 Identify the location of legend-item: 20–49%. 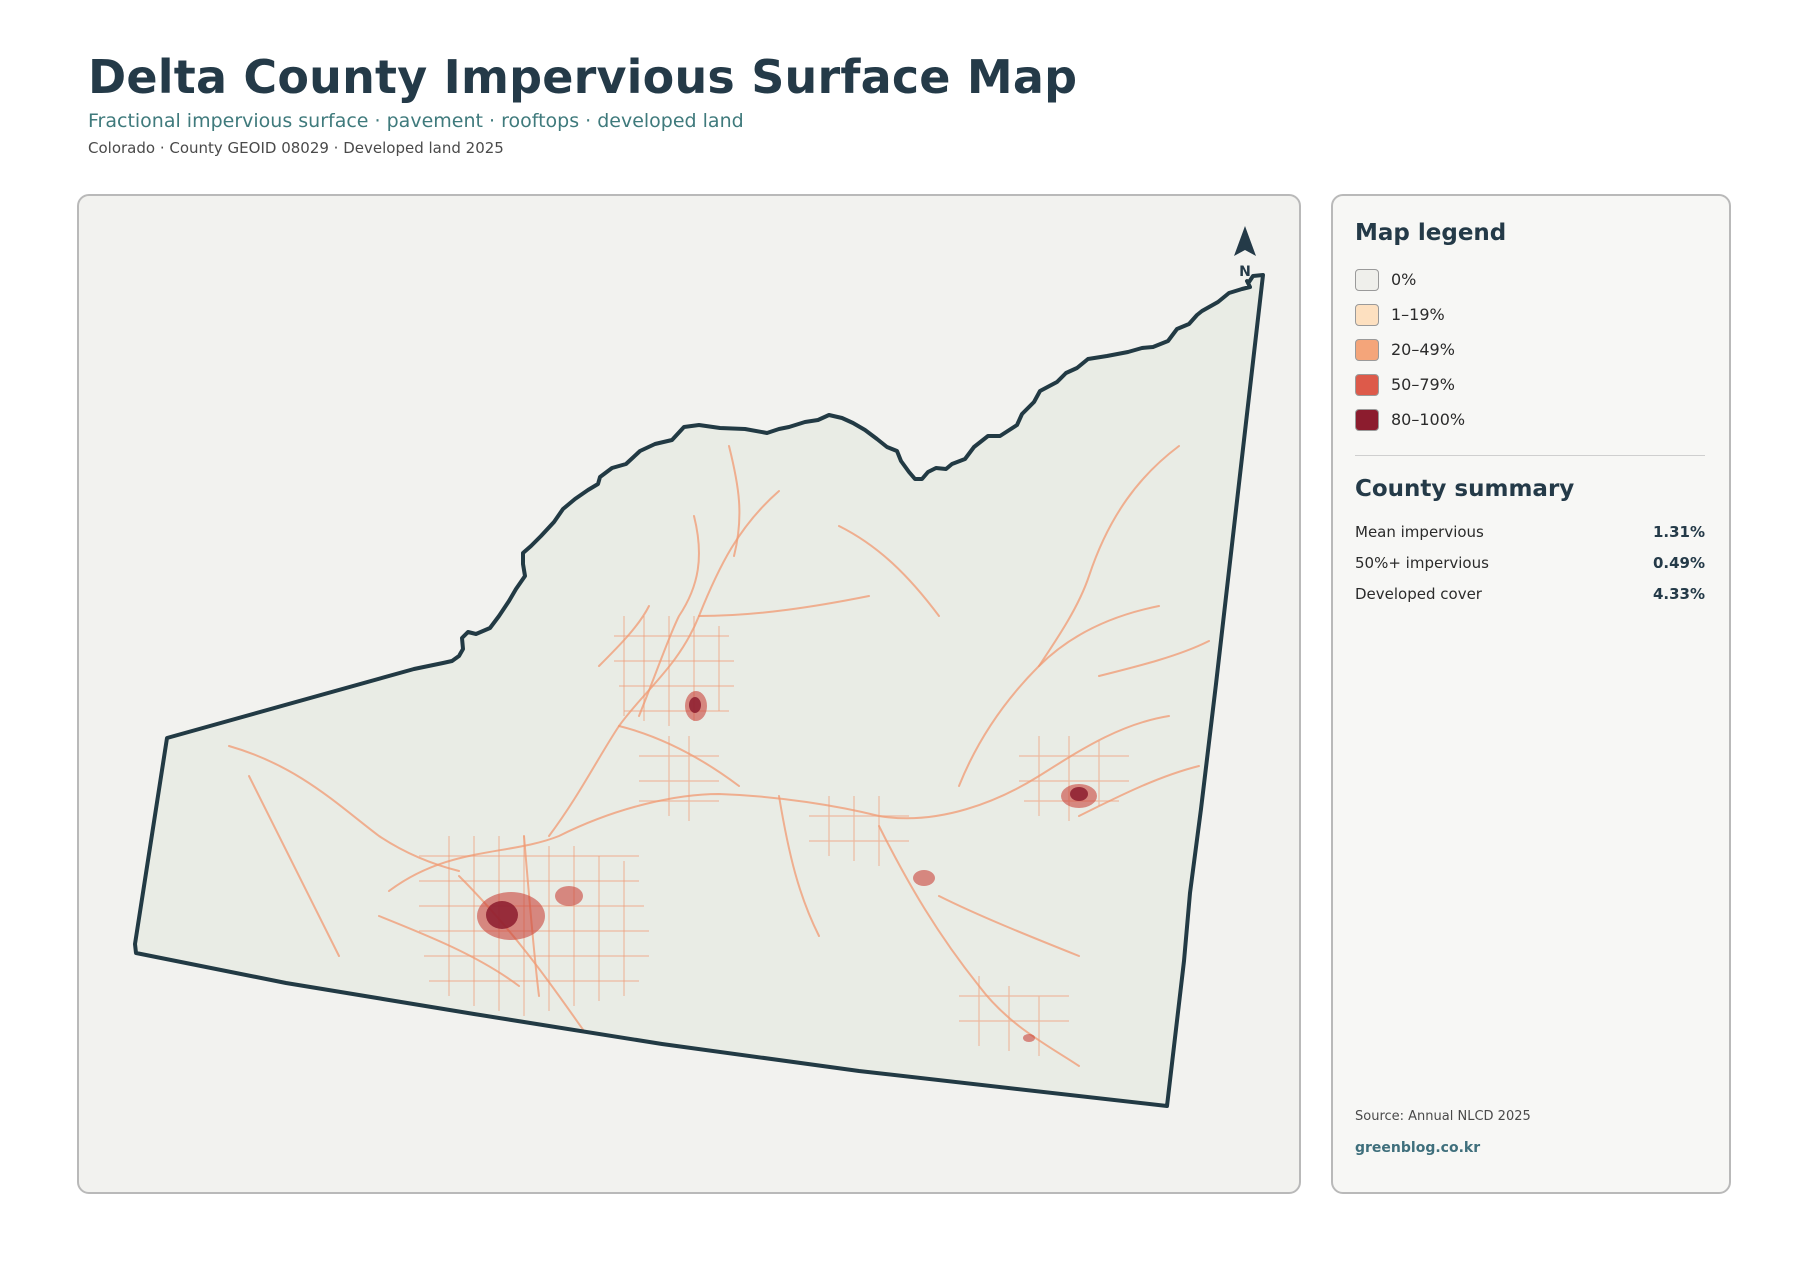
(1530, 349).